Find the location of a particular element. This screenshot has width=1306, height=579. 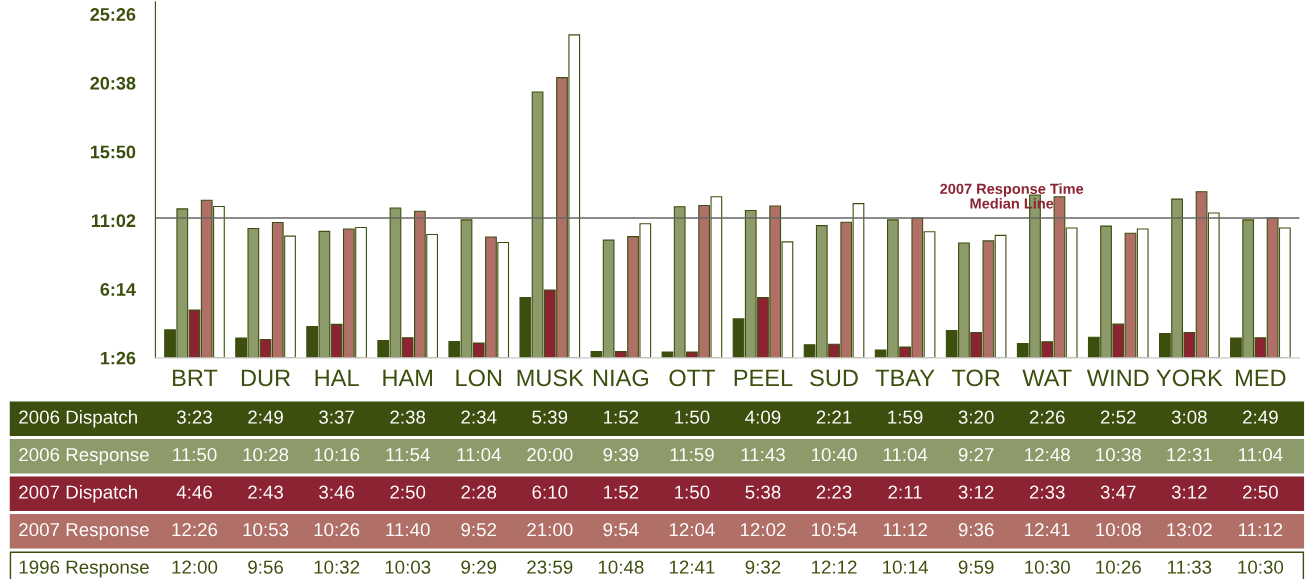

data-label: 12:31 is located at coordinates (1189, 455).